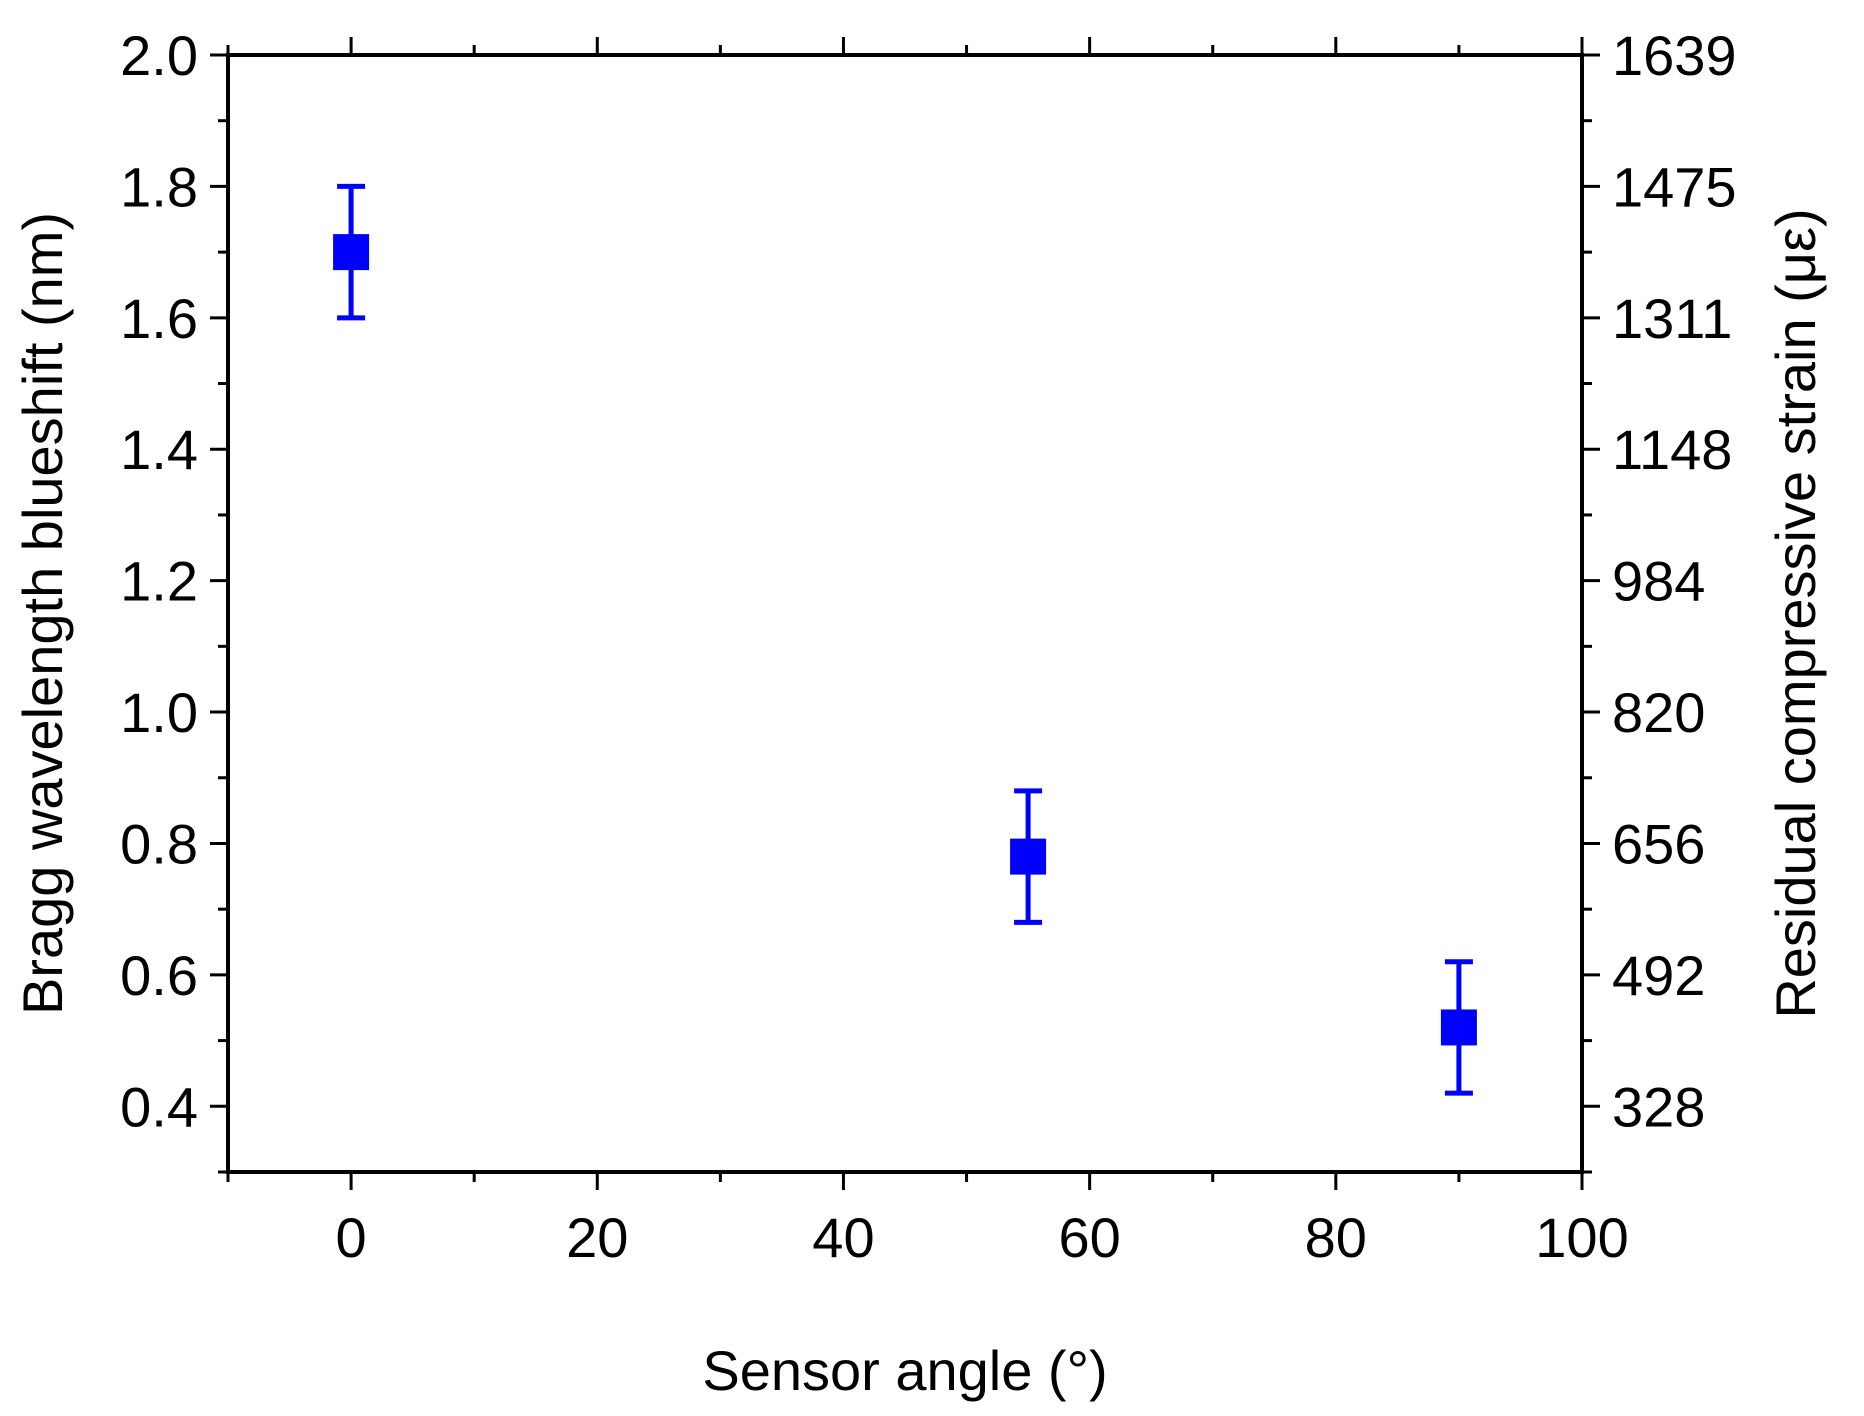 The height and width of the screenshot is (1416, 1864). Describe the element at coordinates (159, 581) in the screenshot. I see `y-tick-label: 1.2` at that location.